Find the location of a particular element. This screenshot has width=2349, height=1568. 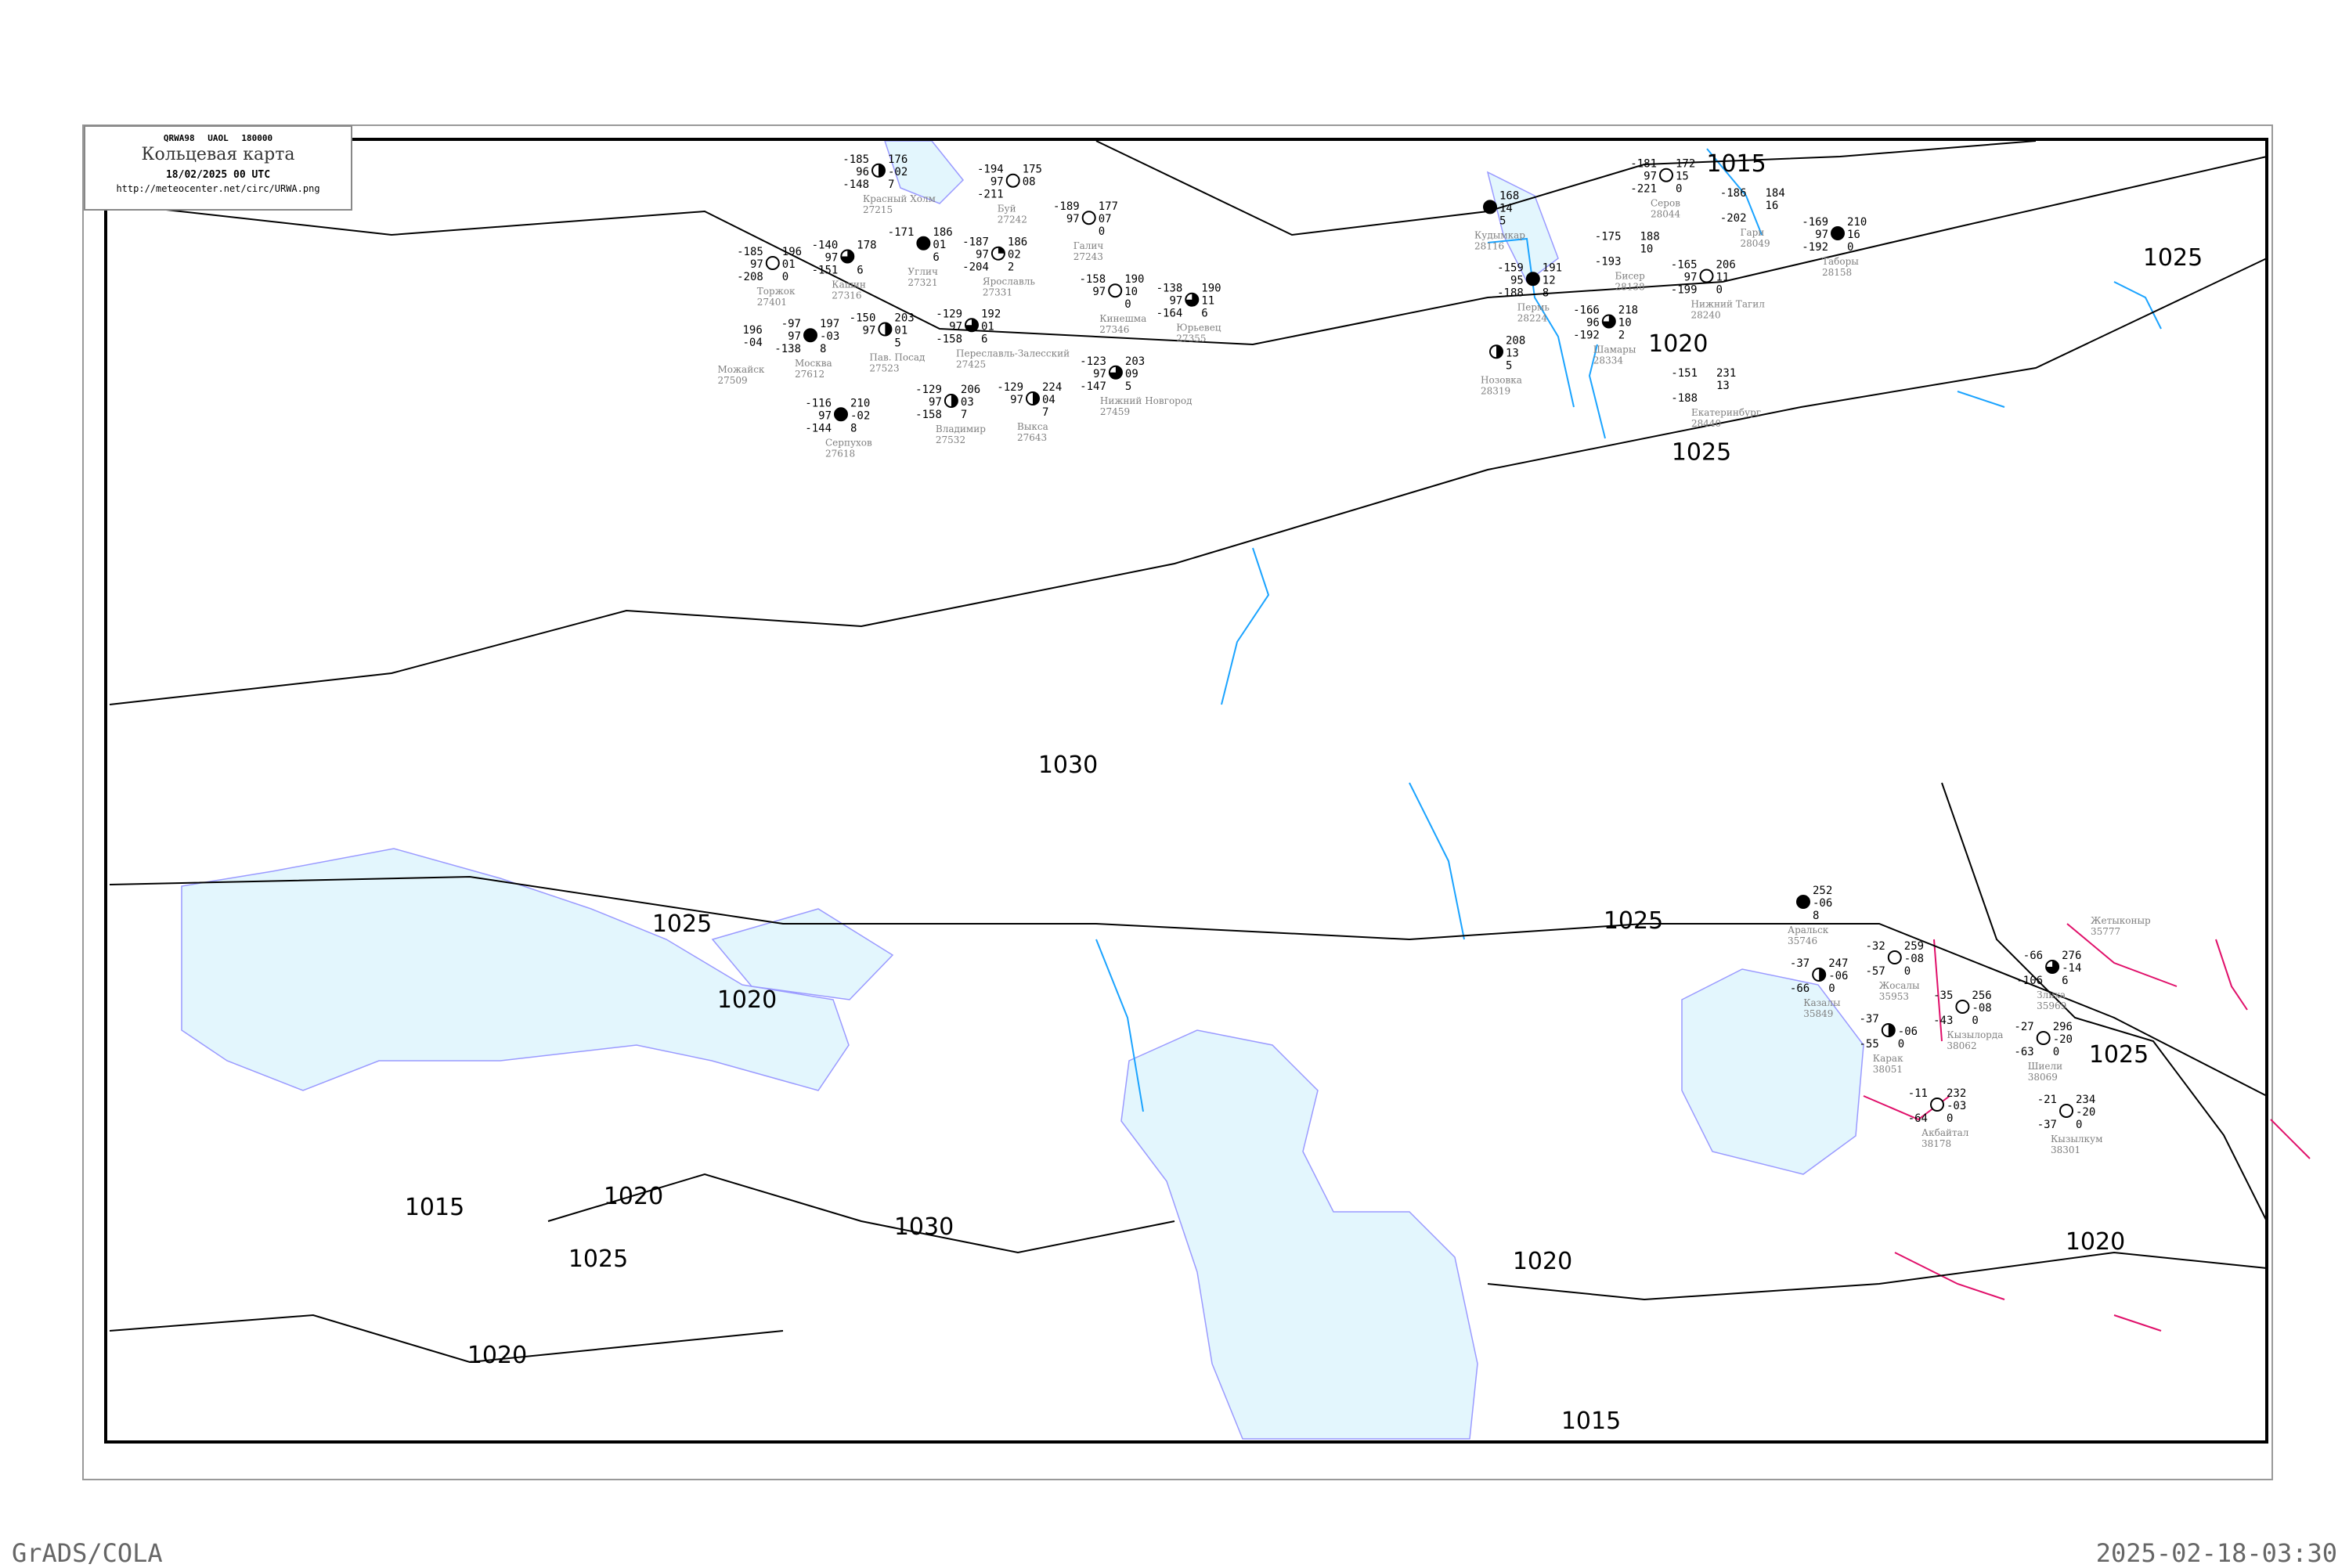

station-index: 28049 is located at coordinates (1755, 243).